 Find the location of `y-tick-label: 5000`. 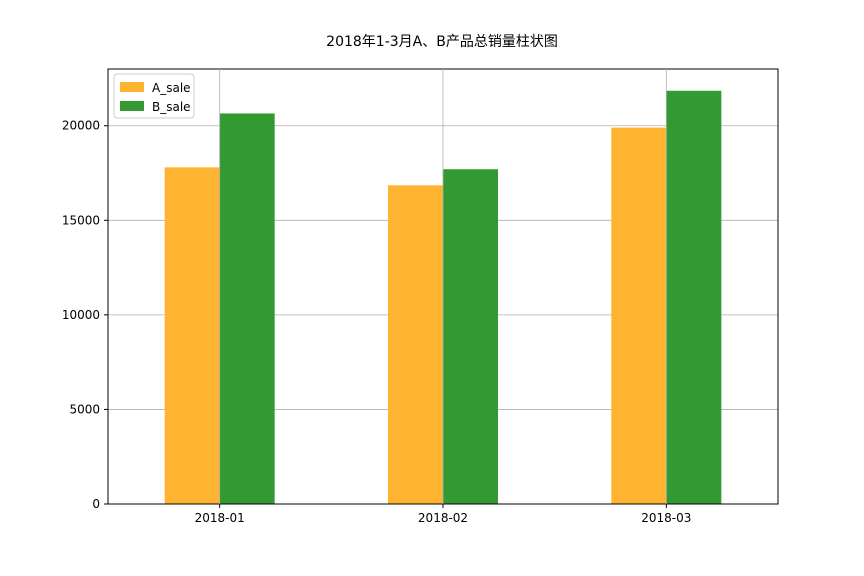

y-tick-label: 5000 is located at coordinates (84, 409).